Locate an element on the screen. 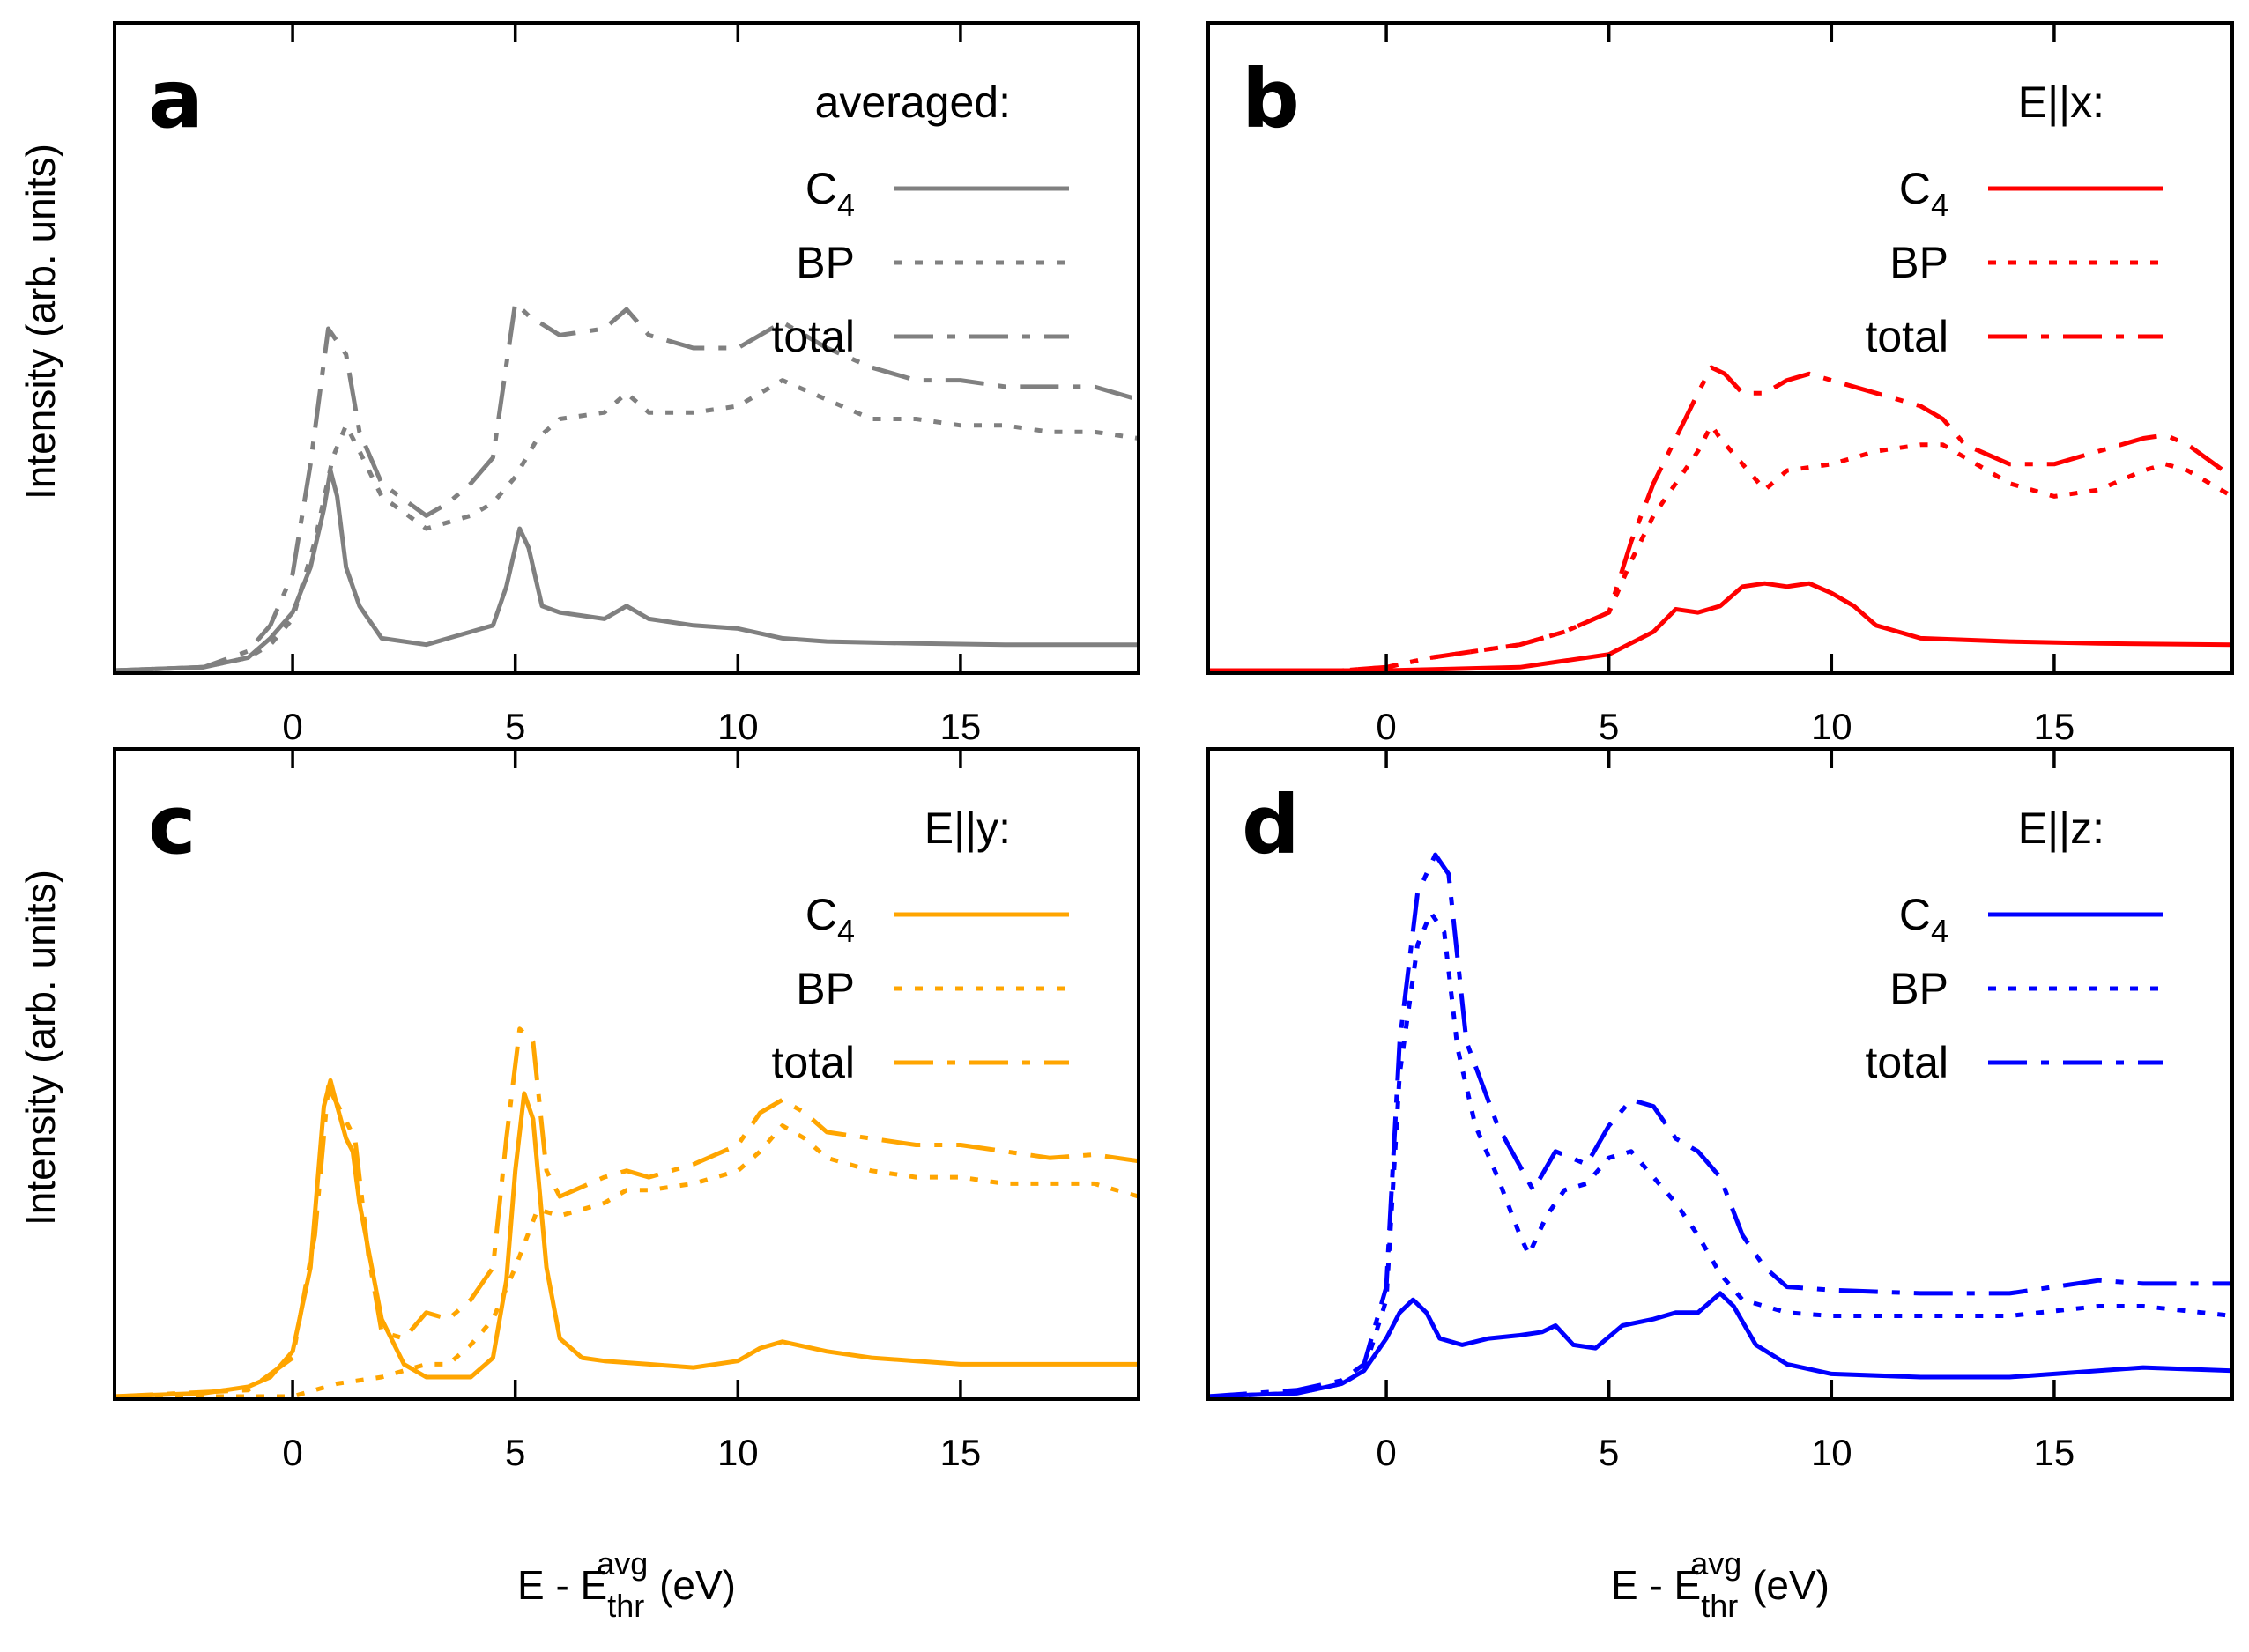 This screenshot has width=2249, height=1652. legend-title: E||z: is located at coordinates (2061, 828).